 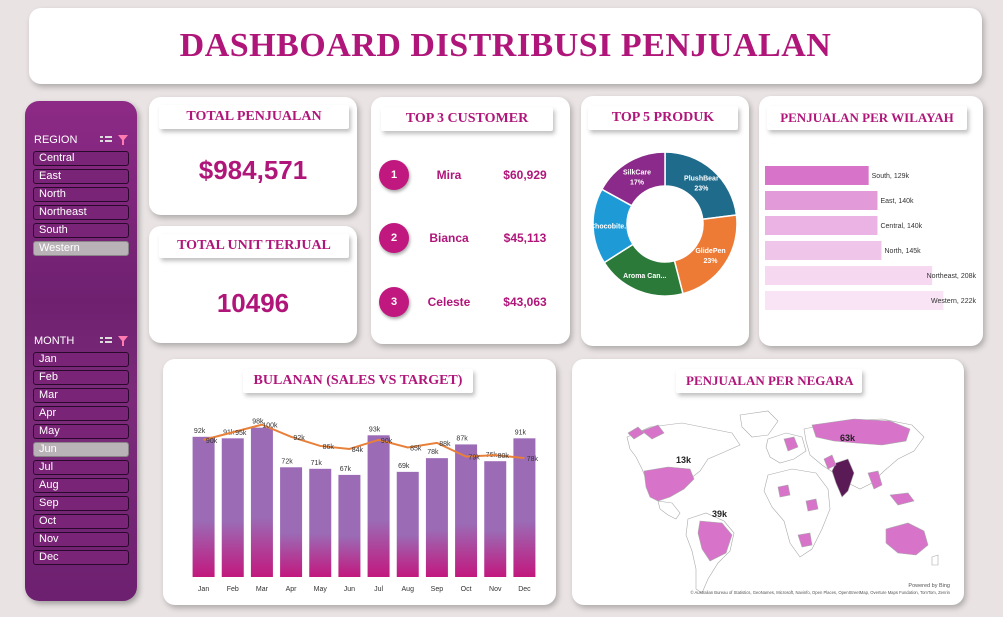 What do you see at coordinates (525, 238) in the screenshot?
I see `customer-amount: $45,113` at bounding box center [525, 238].